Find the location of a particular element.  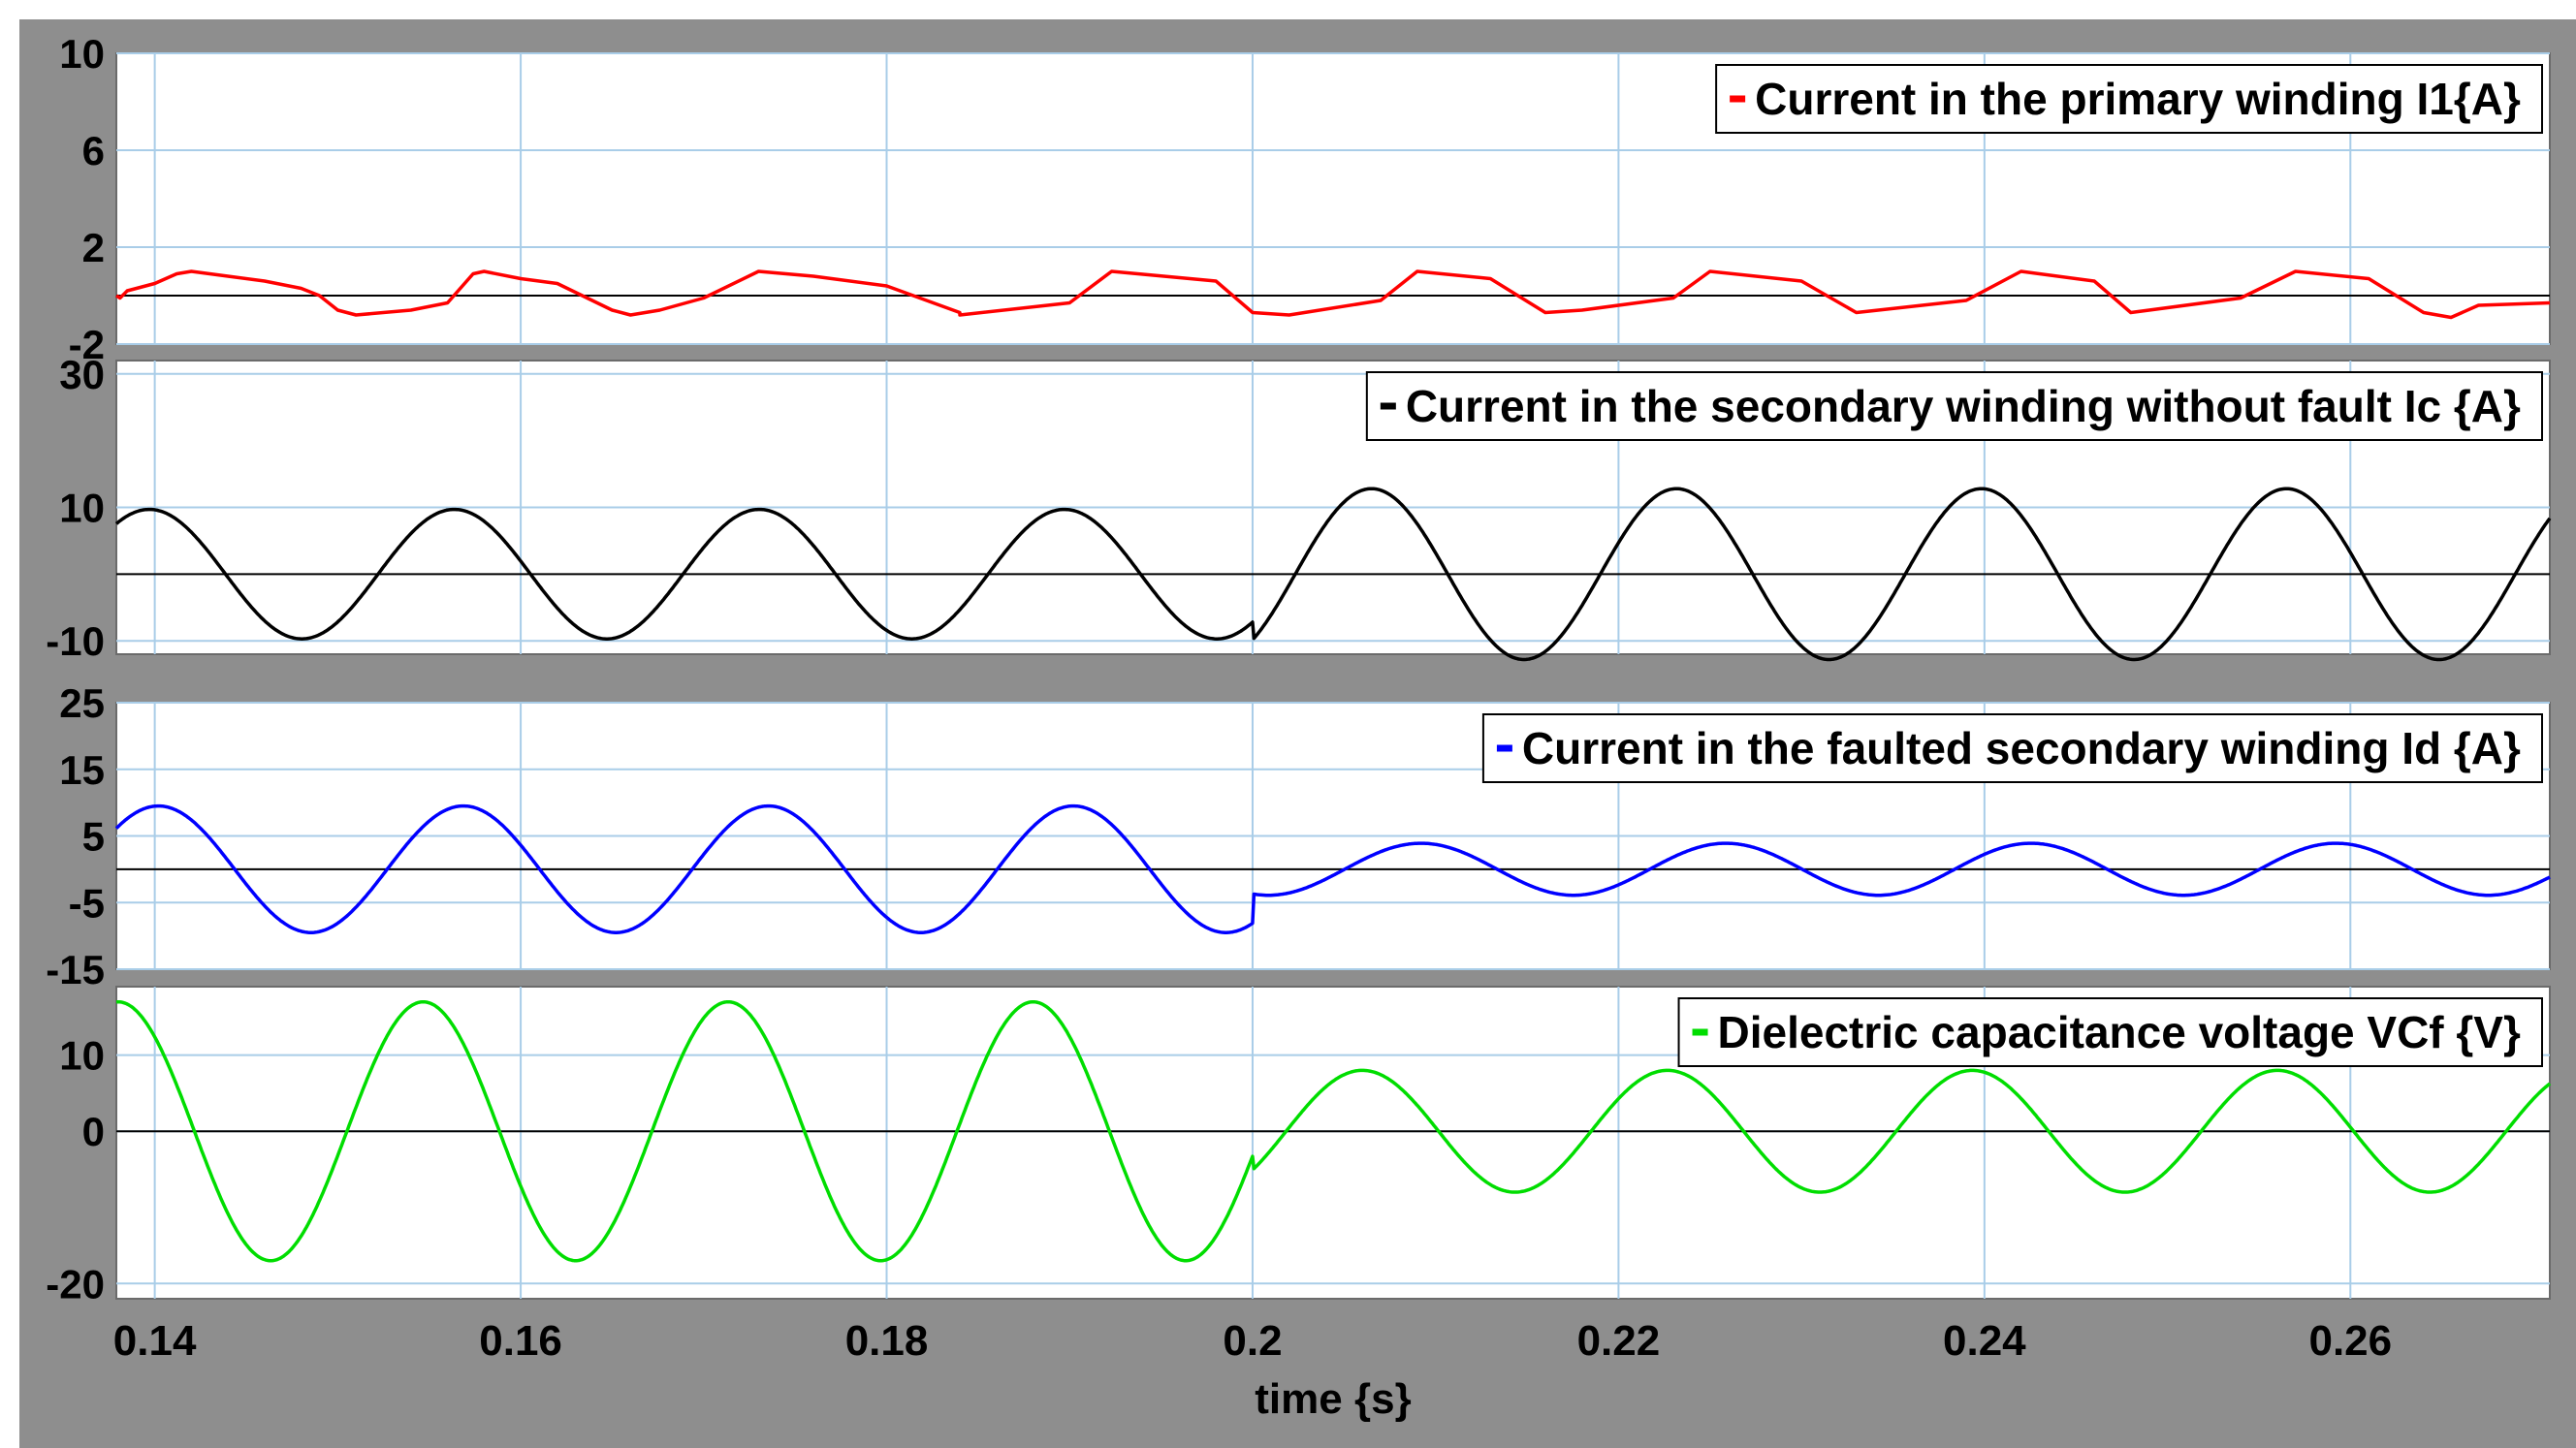

y-tick-label: -5 is located at coordinates (87, 903).